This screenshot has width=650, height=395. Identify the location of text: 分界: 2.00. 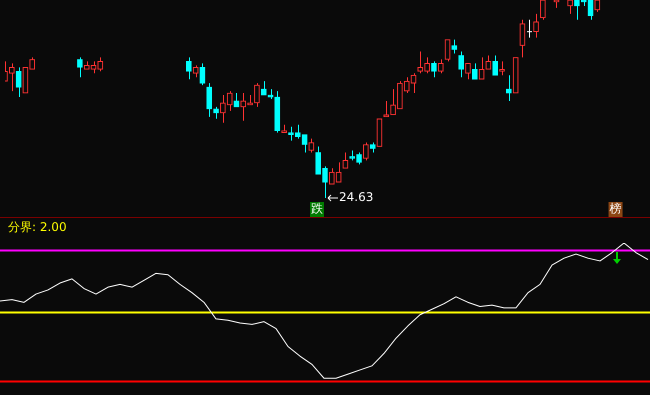
(37, 227).